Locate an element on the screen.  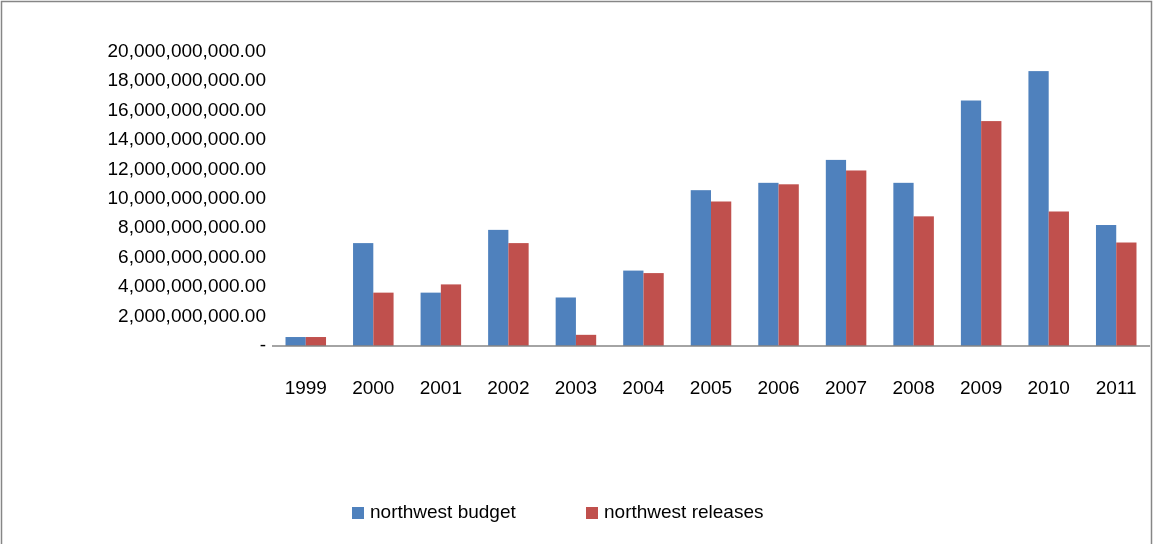
y-tick-label: 4,000,000,000.00 is located at coordinates (192, 286).